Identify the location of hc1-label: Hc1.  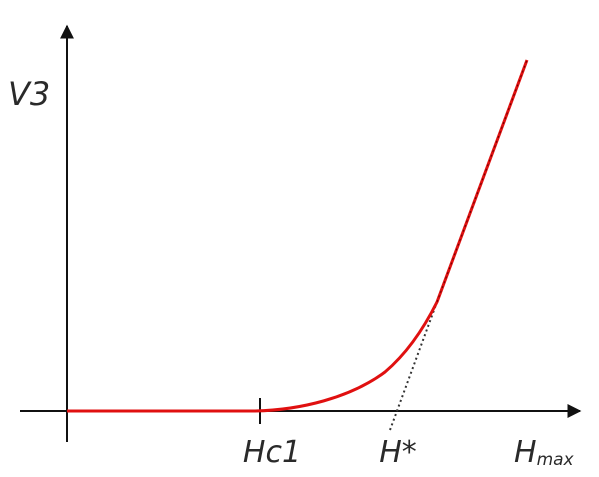
(272, 452).